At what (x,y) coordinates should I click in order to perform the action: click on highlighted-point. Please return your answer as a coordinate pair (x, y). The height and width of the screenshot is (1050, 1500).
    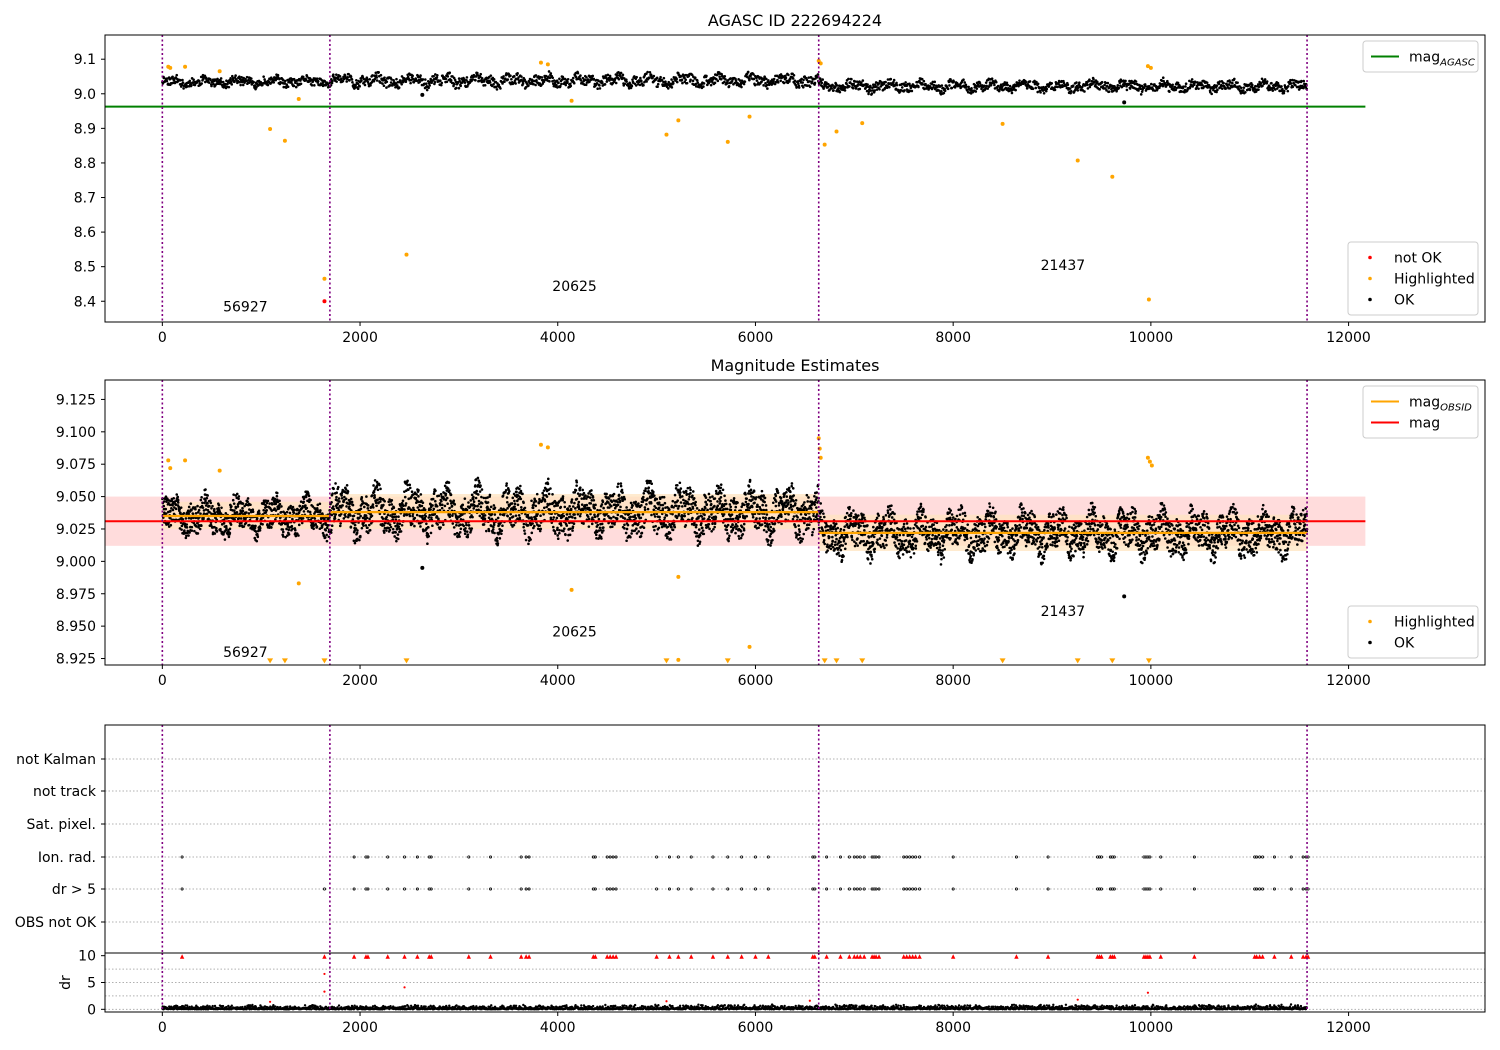
    Looking at the image, I should click on (540, 62).